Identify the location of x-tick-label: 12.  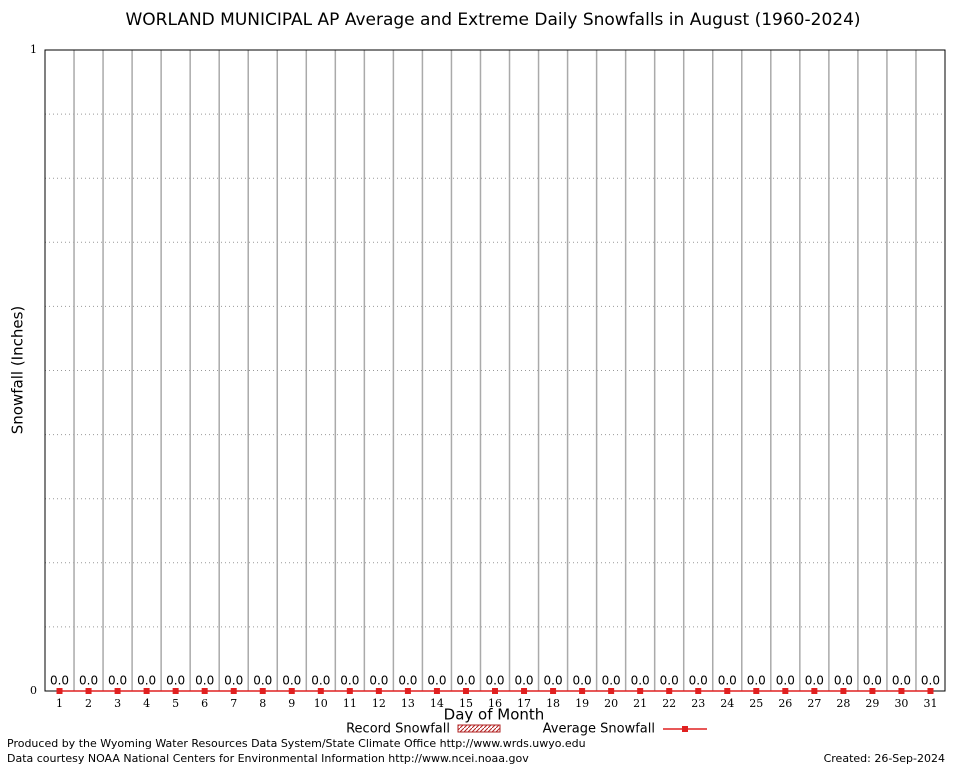
(379, 703).